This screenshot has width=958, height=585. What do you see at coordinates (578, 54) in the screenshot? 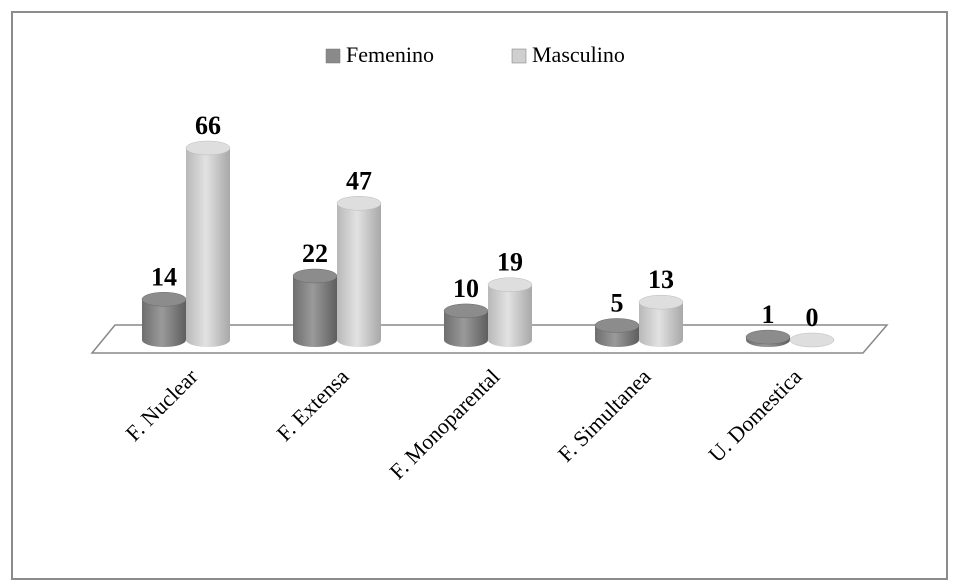
I see `legend-label: Masculino` at bounding box center [578, 54].